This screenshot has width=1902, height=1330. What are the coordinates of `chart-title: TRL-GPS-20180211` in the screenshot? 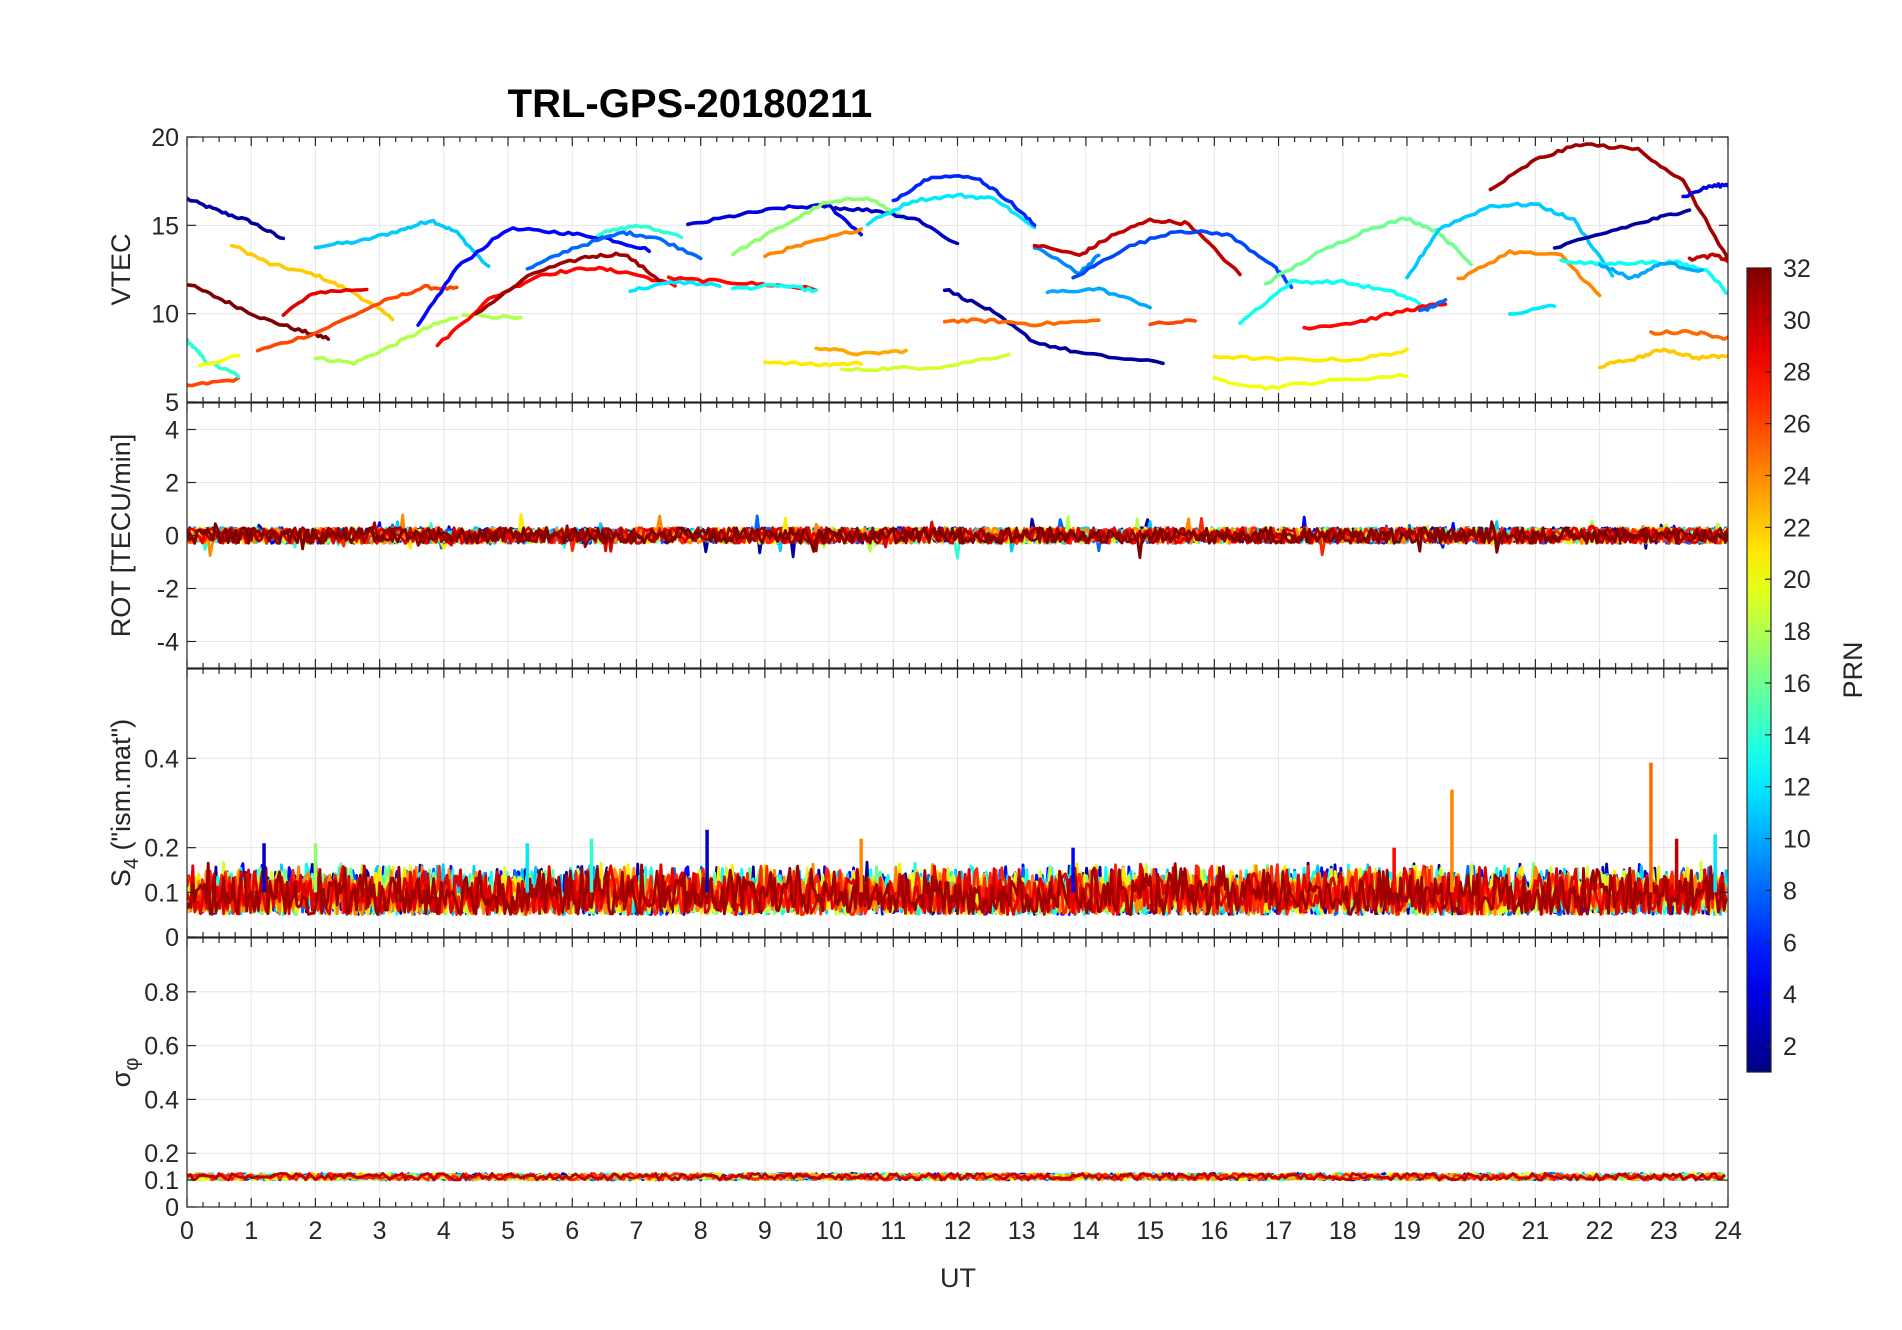 It's located at (690, 104).